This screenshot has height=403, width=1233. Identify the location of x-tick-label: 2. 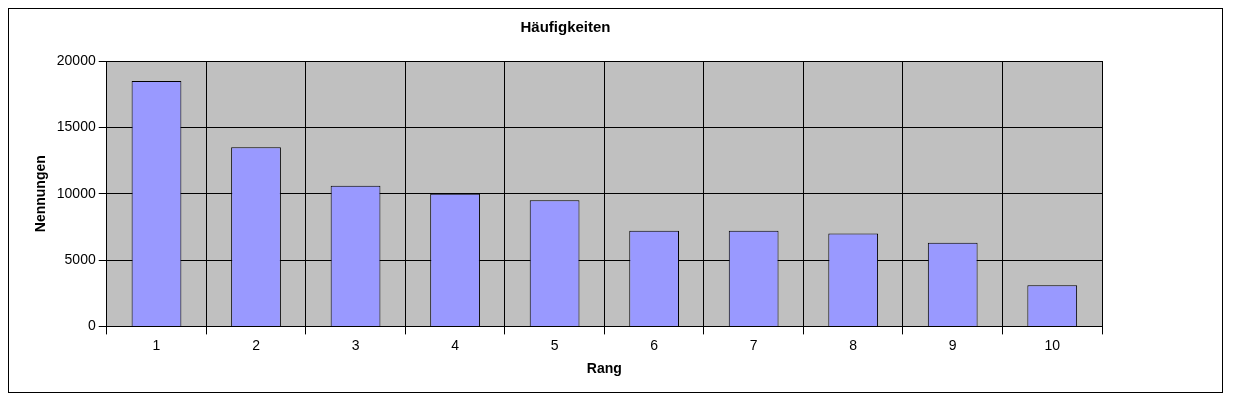
(256, 344).